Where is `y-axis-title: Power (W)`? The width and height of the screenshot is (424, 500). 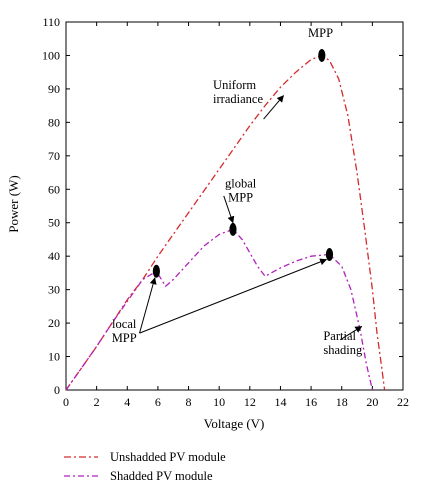 y-axis-title: Power (W) is located at coordinates (13, 203).